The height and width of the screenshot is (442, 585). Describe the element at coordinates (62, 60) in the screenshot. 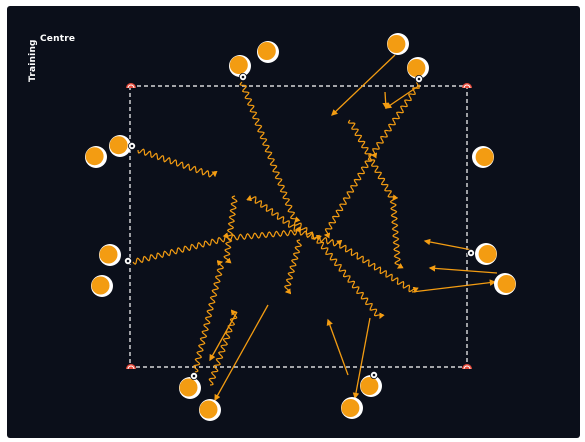

I see `logo: Centre Training` at that location.